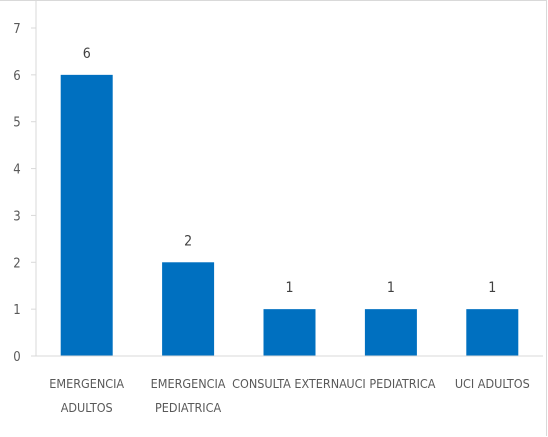 Image resolution: width=548 pixels, height=437 pixels. I want to click on x-category-label: ADULTOS, so click(87, 407).